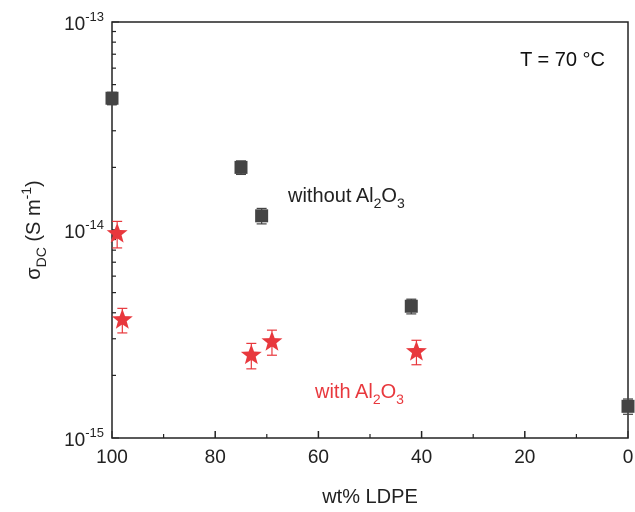 The width and height of the screenshot is (635, 512). What do you see at coordinates (84, 230) in the screenshot?
I see `y-tick-label: 10-14` at bounding box center [84, 230].